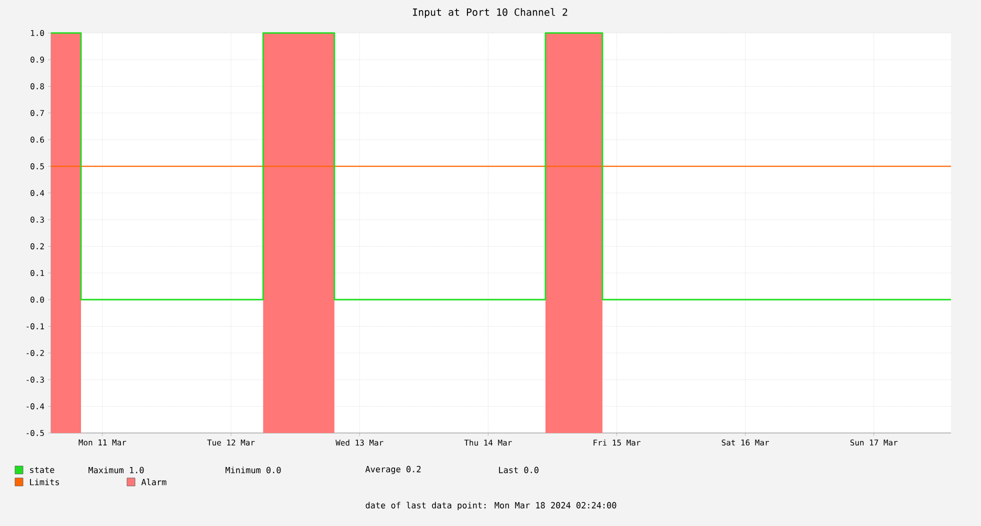 Image resolution: width=981 pixels, height=526 pixels. Describe the element at coordinates (153, 482) in the screenshot. I see `legend-label: Alarm` at that location.